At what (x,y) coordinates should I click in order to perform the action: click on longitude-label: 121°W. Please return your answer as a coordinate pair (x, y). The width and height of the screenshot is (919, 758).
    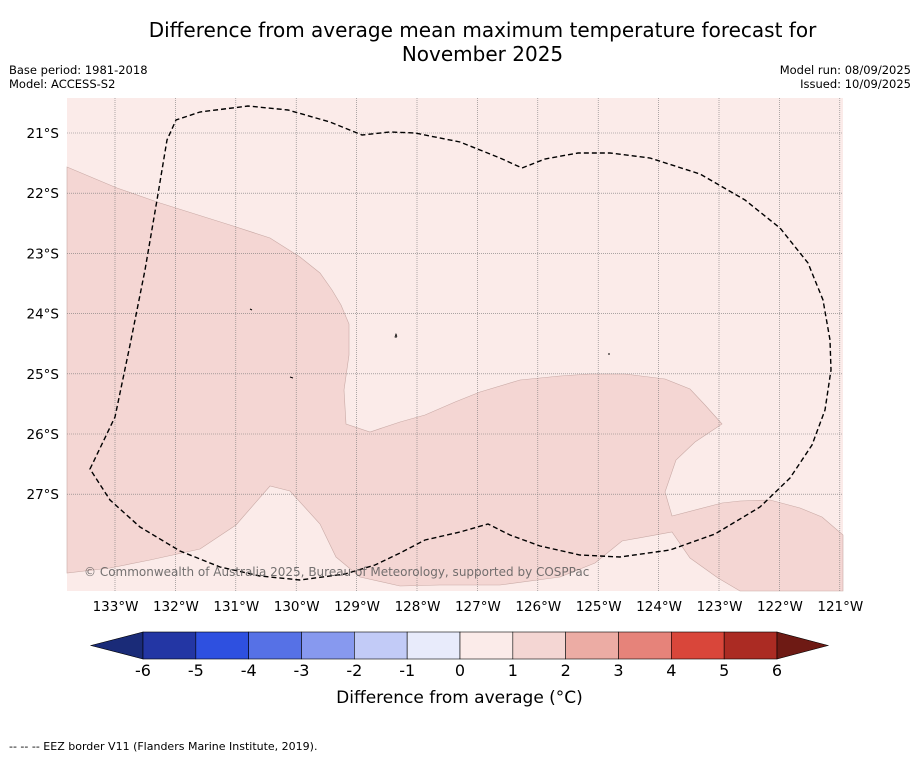
    Looking at the image, I should click on (840, 607).